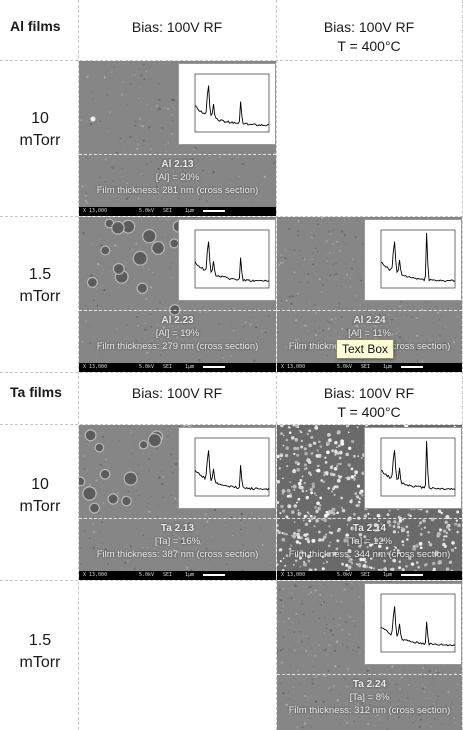 The width and height of the screenshot is (463, 730). What do you see at coordinates (40, 496) in the screenshot?
I see `row-label-10mtorr-ta: 10 mTorr` at bounding box center [40, 496].